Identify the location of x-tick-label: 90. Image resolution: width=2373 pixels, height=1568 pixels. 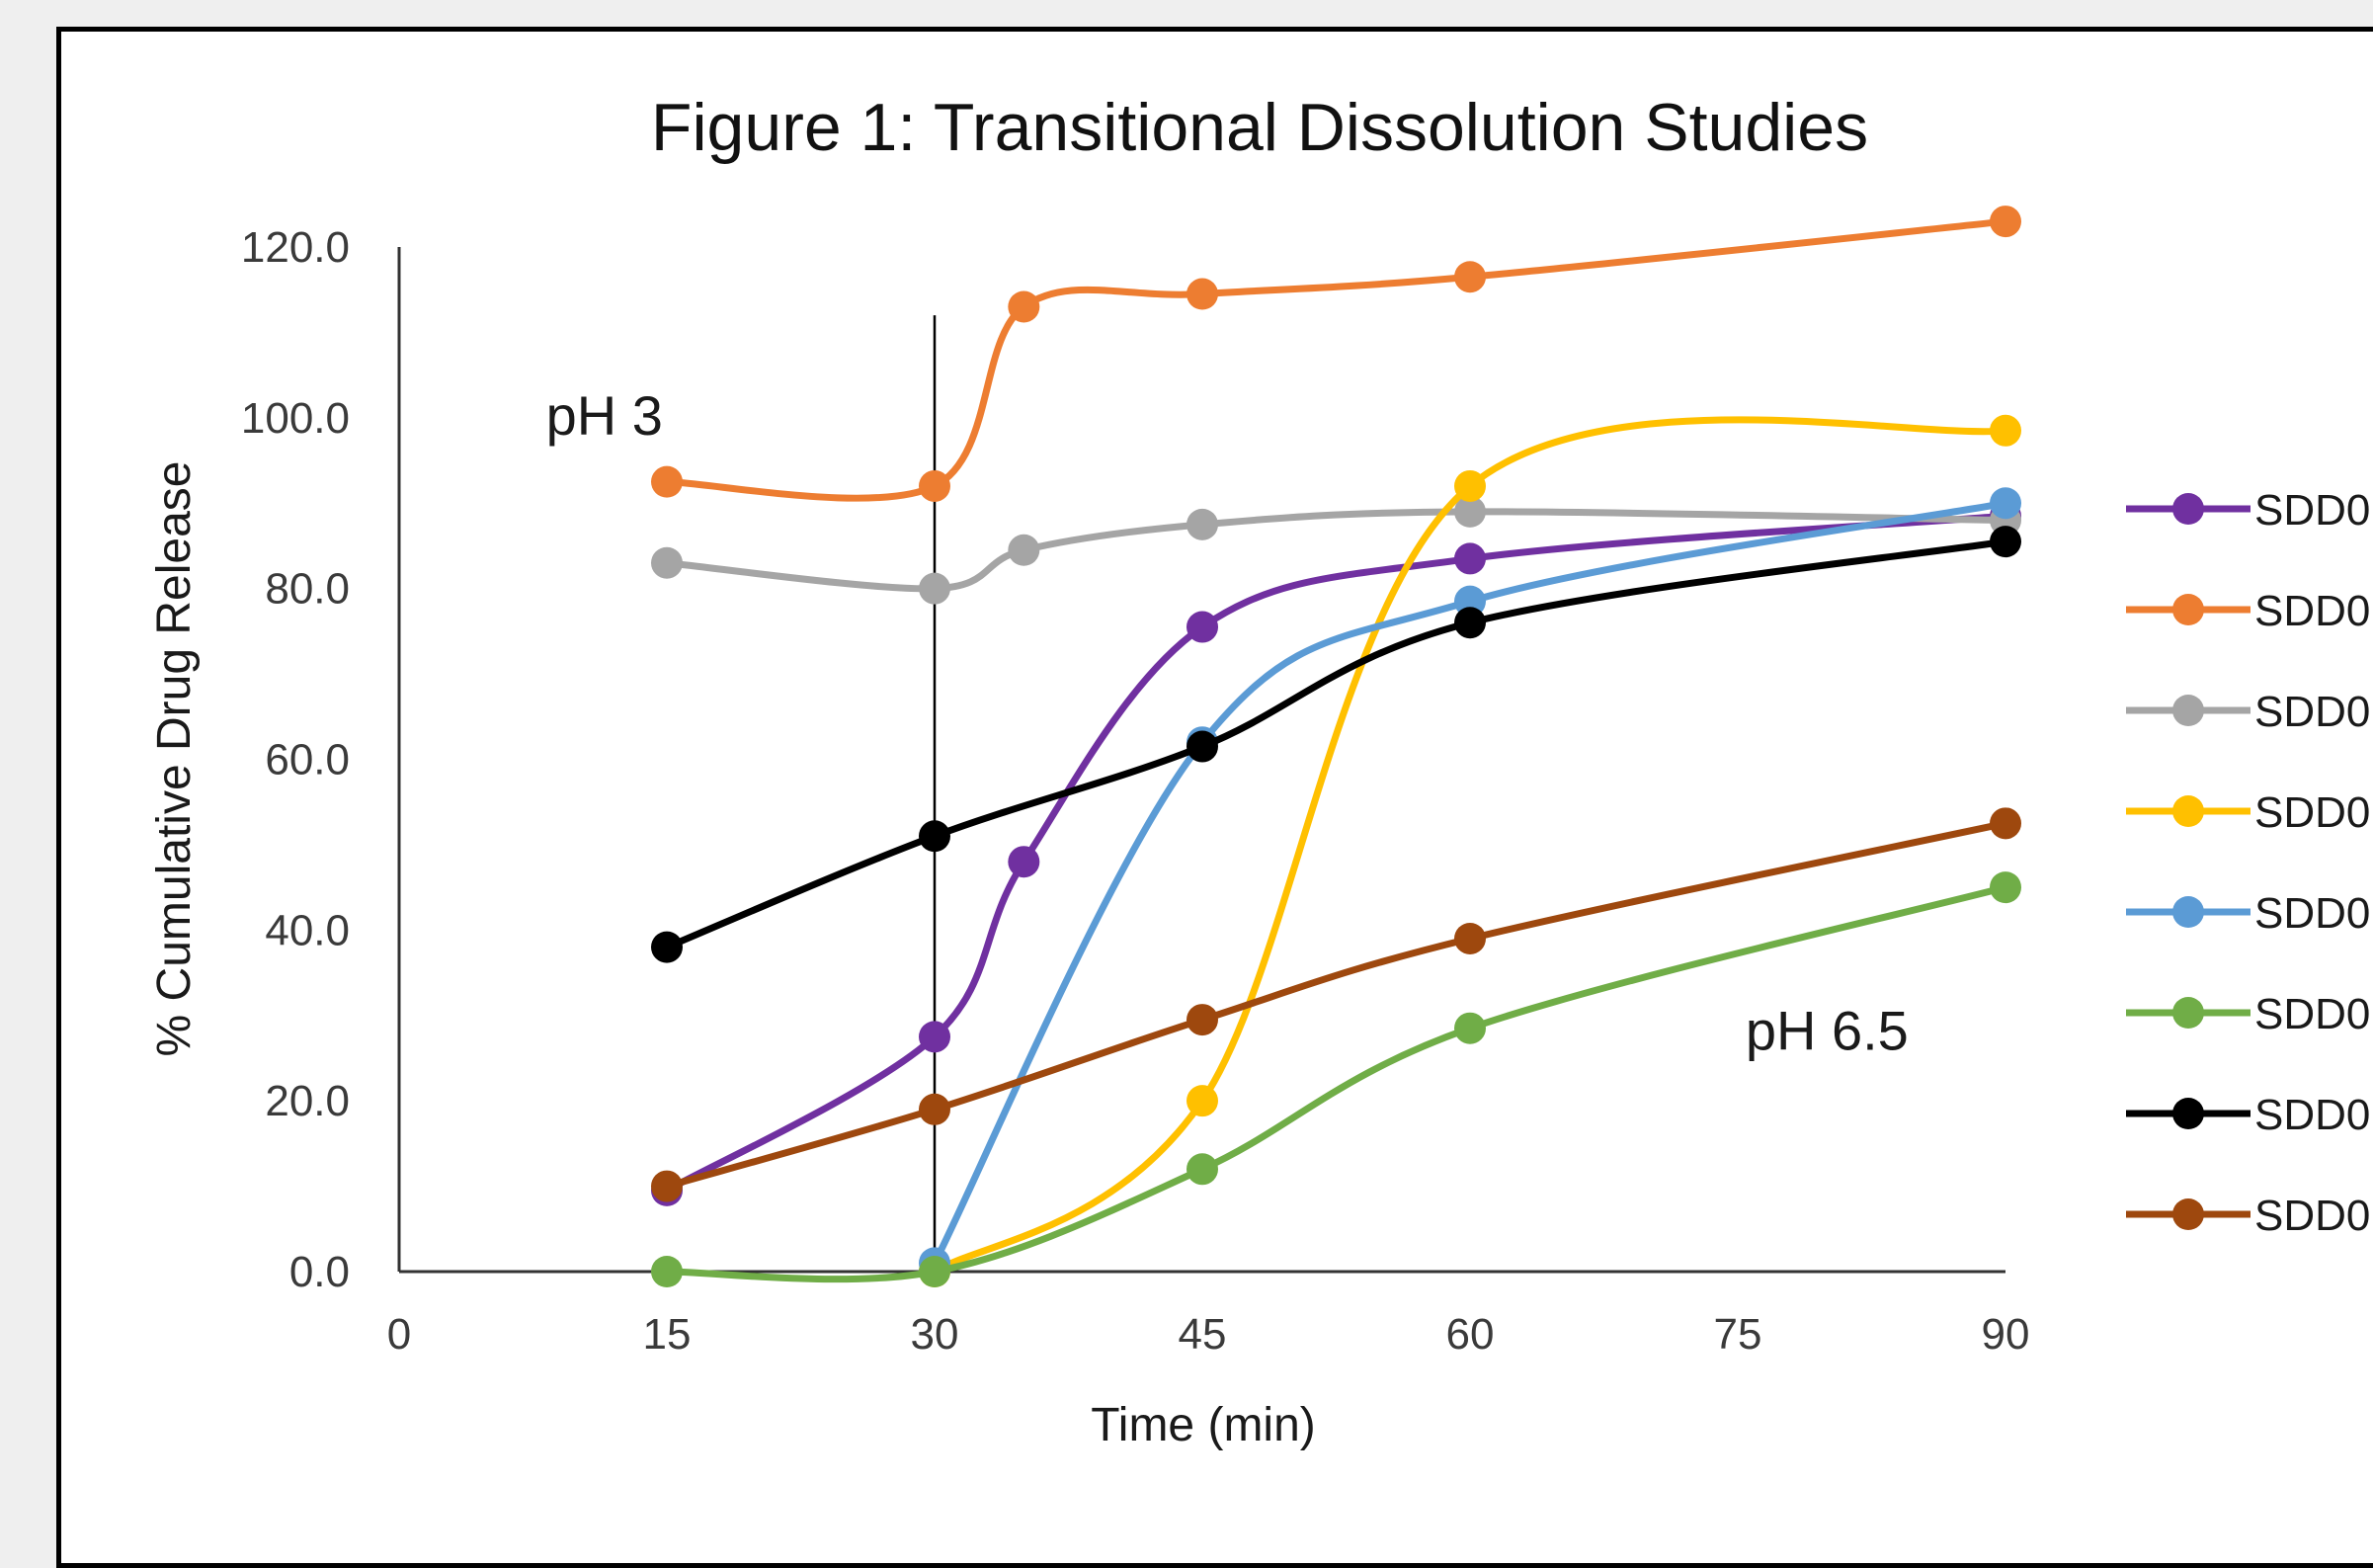
(2006, 1334).